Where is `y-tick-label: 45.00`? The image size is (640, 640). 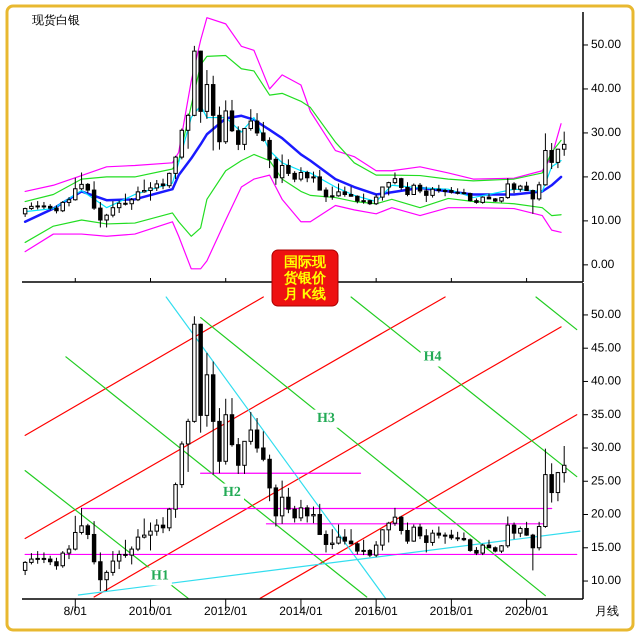
y-tick-label: 45.00 is located at coordinates (606, 347).